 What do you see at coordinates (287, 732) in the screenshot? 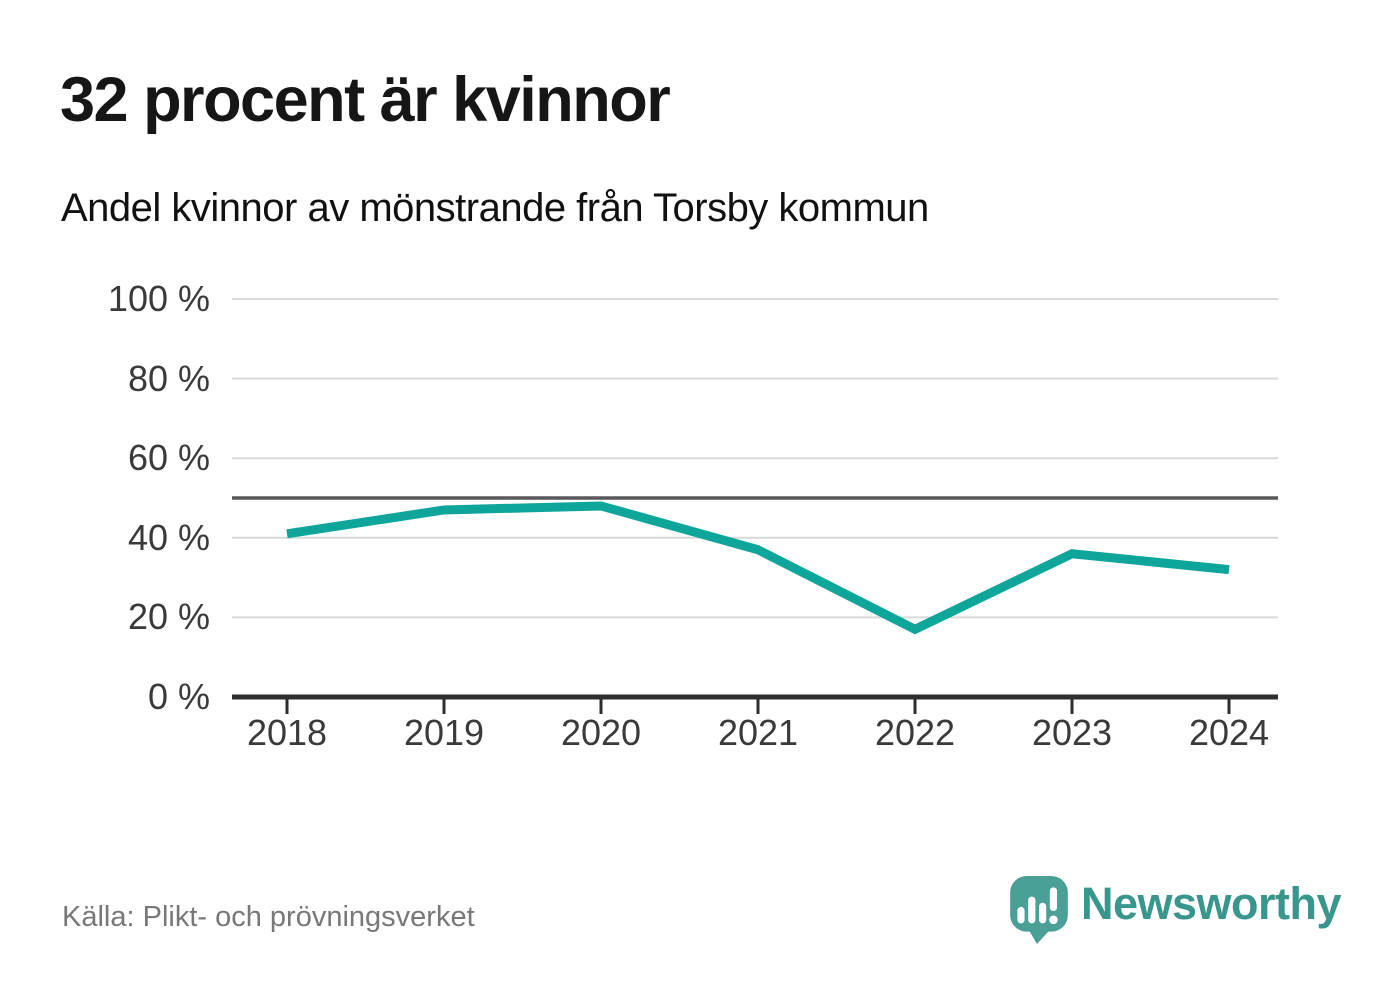
I see `x-axis-tick-label: 2018` at bounding box center [287, 732].